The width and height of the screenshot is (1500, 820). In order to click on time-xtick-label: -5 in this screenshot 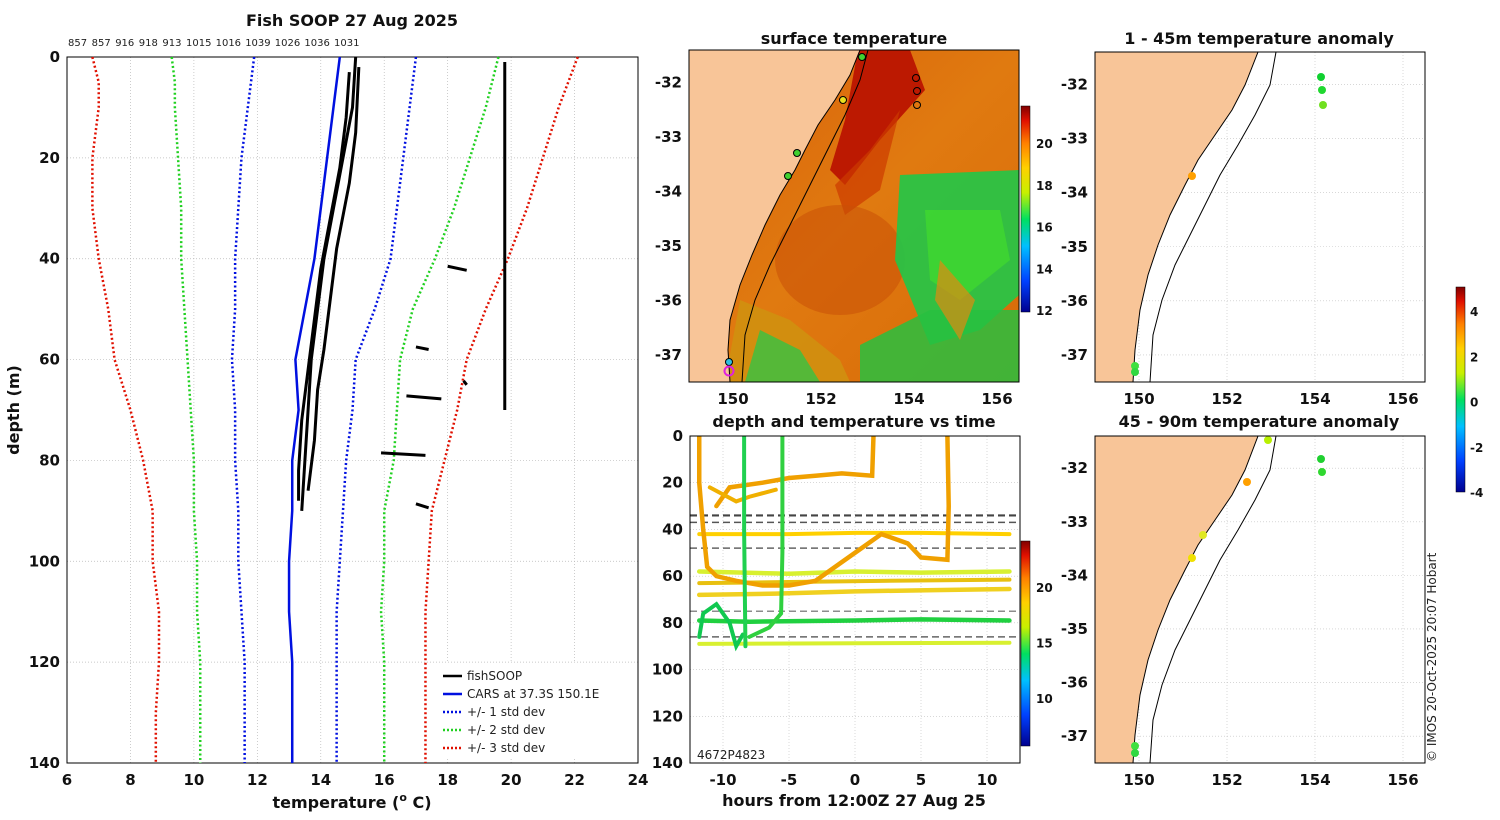, I will do `click(789, 780)`.